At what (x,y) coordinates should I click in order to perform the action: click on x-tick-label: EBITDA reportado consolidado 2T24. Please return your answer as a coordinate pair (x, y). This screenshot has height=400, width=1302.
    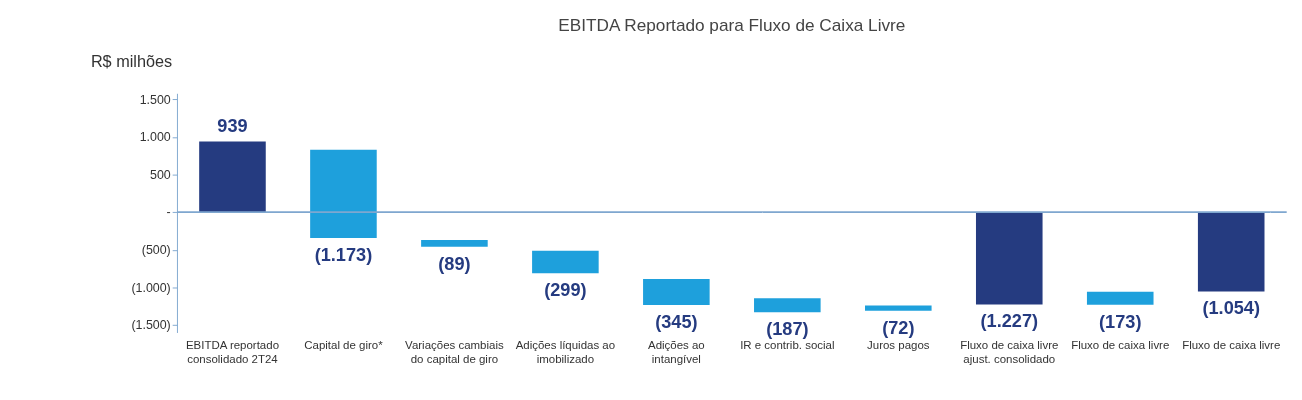
    Looking at the image, I should click on (232, 352).